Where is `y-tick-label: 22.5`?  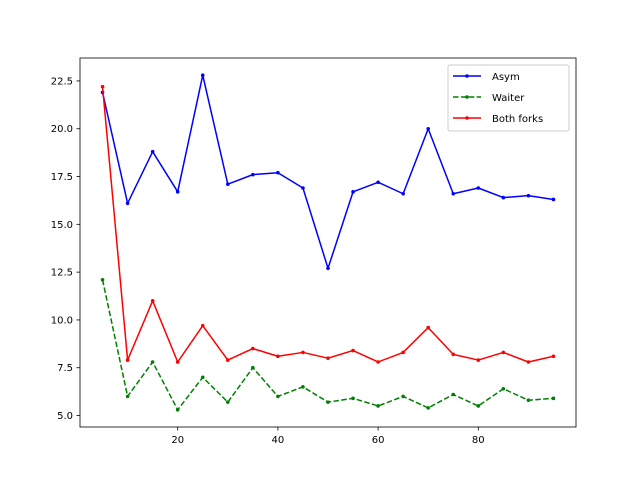 y-tick-label: 22.5 is located at coordinates (62, 81).